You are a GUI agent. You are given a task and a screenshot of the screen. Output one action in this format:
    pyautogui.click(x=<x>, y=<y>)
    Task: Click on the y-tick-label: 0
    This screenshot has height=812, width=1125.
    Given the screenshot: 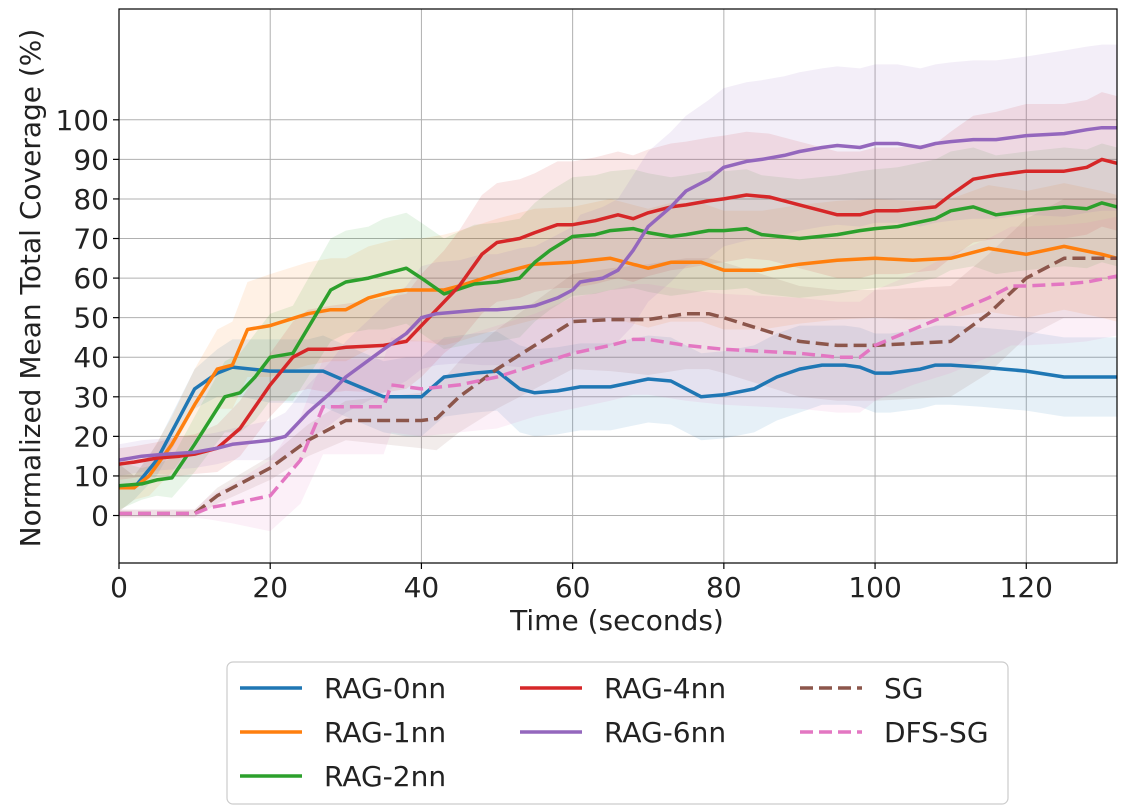 What is the action you would take?
    pyautogui.click(x=100, y=516)
    